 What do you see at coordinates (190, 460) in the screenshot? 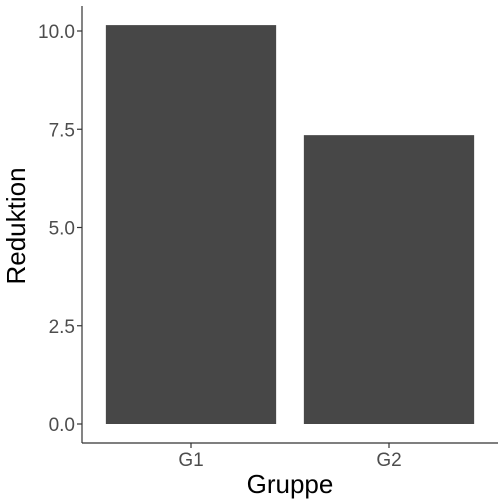
I see `x-tick-label-g1: G1` at bounding box center [190, 460].